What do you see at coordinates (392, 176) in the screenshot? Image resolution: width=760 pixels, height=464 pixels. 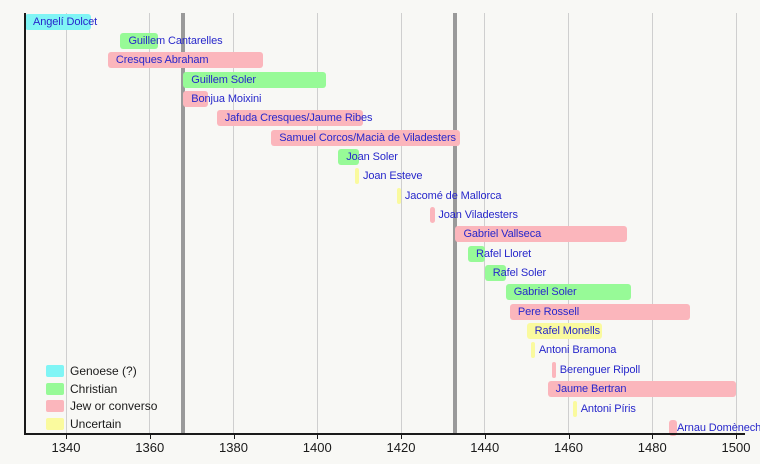 I see `person-label: Joan Esteve` at bounding box center [392, 176].